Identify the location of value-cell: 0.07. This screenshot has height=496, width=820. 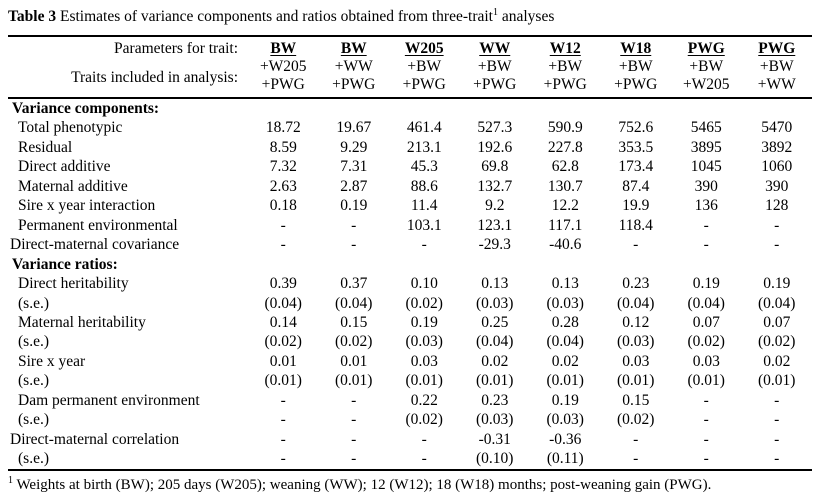
(706, 322).